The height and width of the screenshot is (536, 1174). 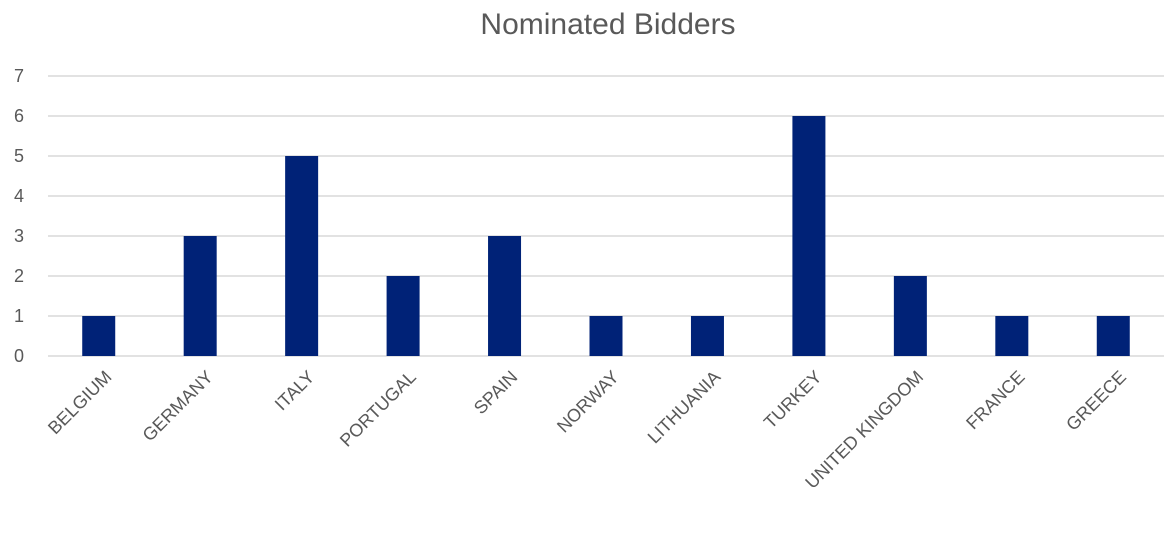 I want to click on bar-france, so click(x=1012, y=336).